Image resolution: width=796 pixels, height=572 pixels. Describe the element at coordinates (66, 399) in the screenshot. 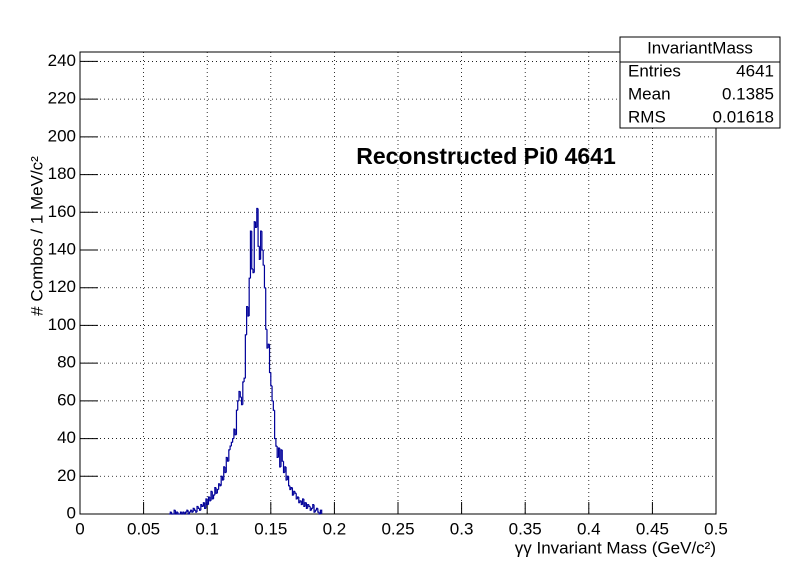

I see `y-tick-label: 60` at that location.